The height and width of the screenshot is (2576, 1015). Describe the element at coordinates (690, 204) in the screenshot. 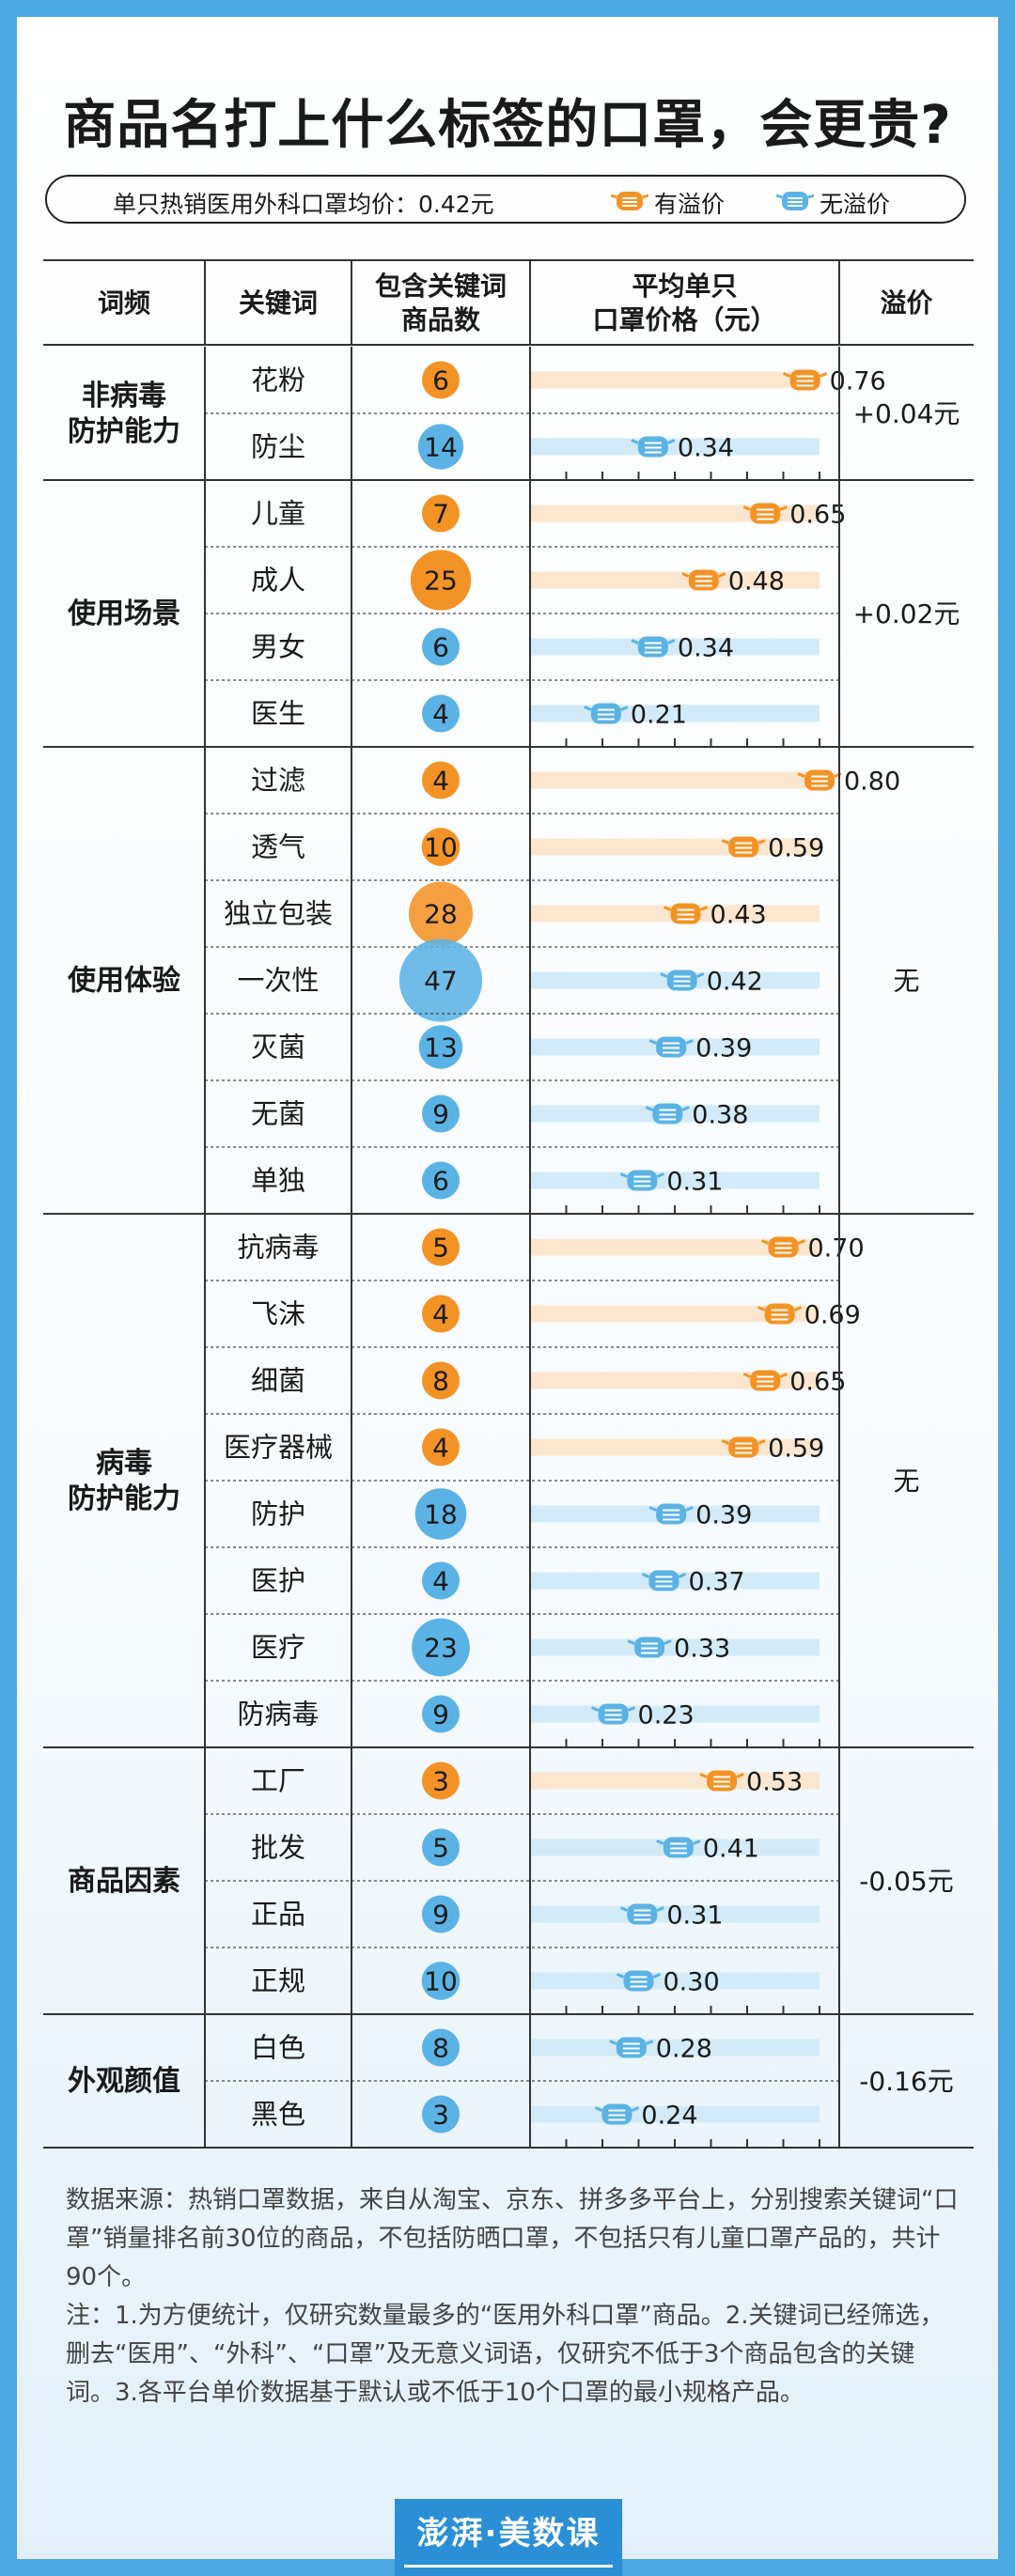

I see `legend-premium-label: 有溢价` at that location.